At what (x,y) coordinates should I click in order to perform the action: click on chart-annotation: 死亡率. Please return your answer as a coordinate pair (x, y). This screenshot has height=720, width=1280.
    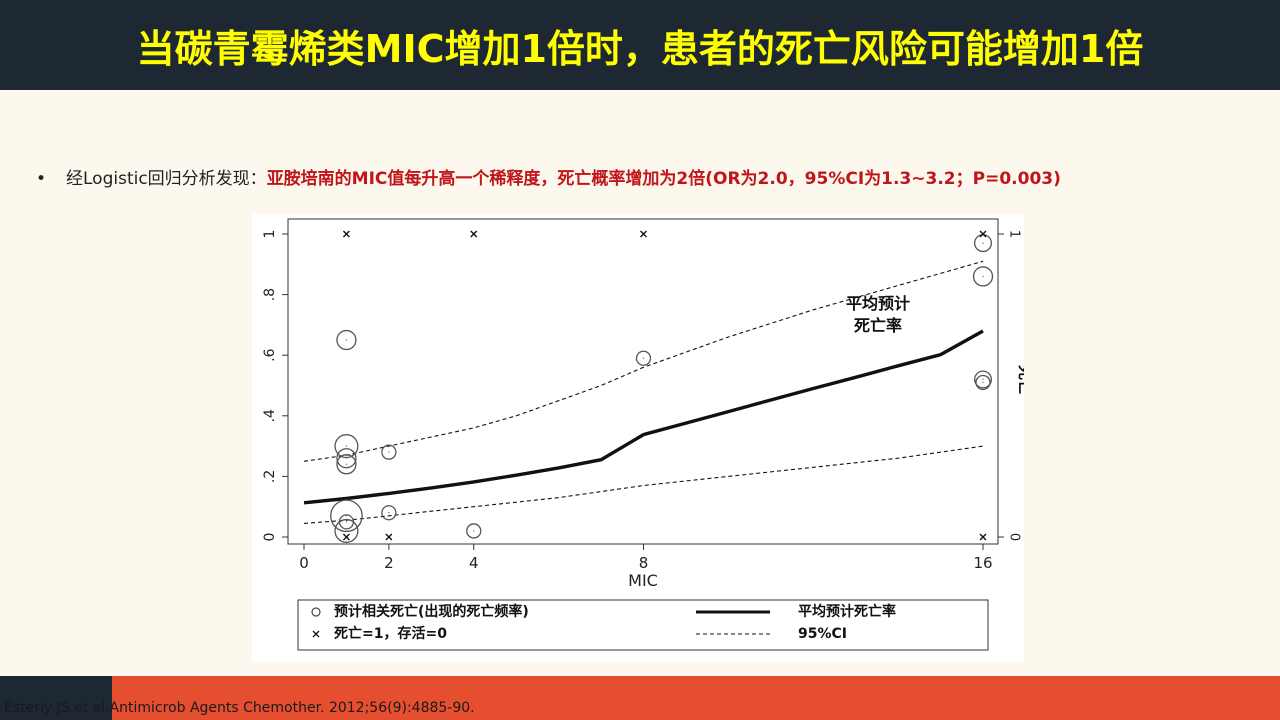
    Looking at the image, I should click on (878, 325).